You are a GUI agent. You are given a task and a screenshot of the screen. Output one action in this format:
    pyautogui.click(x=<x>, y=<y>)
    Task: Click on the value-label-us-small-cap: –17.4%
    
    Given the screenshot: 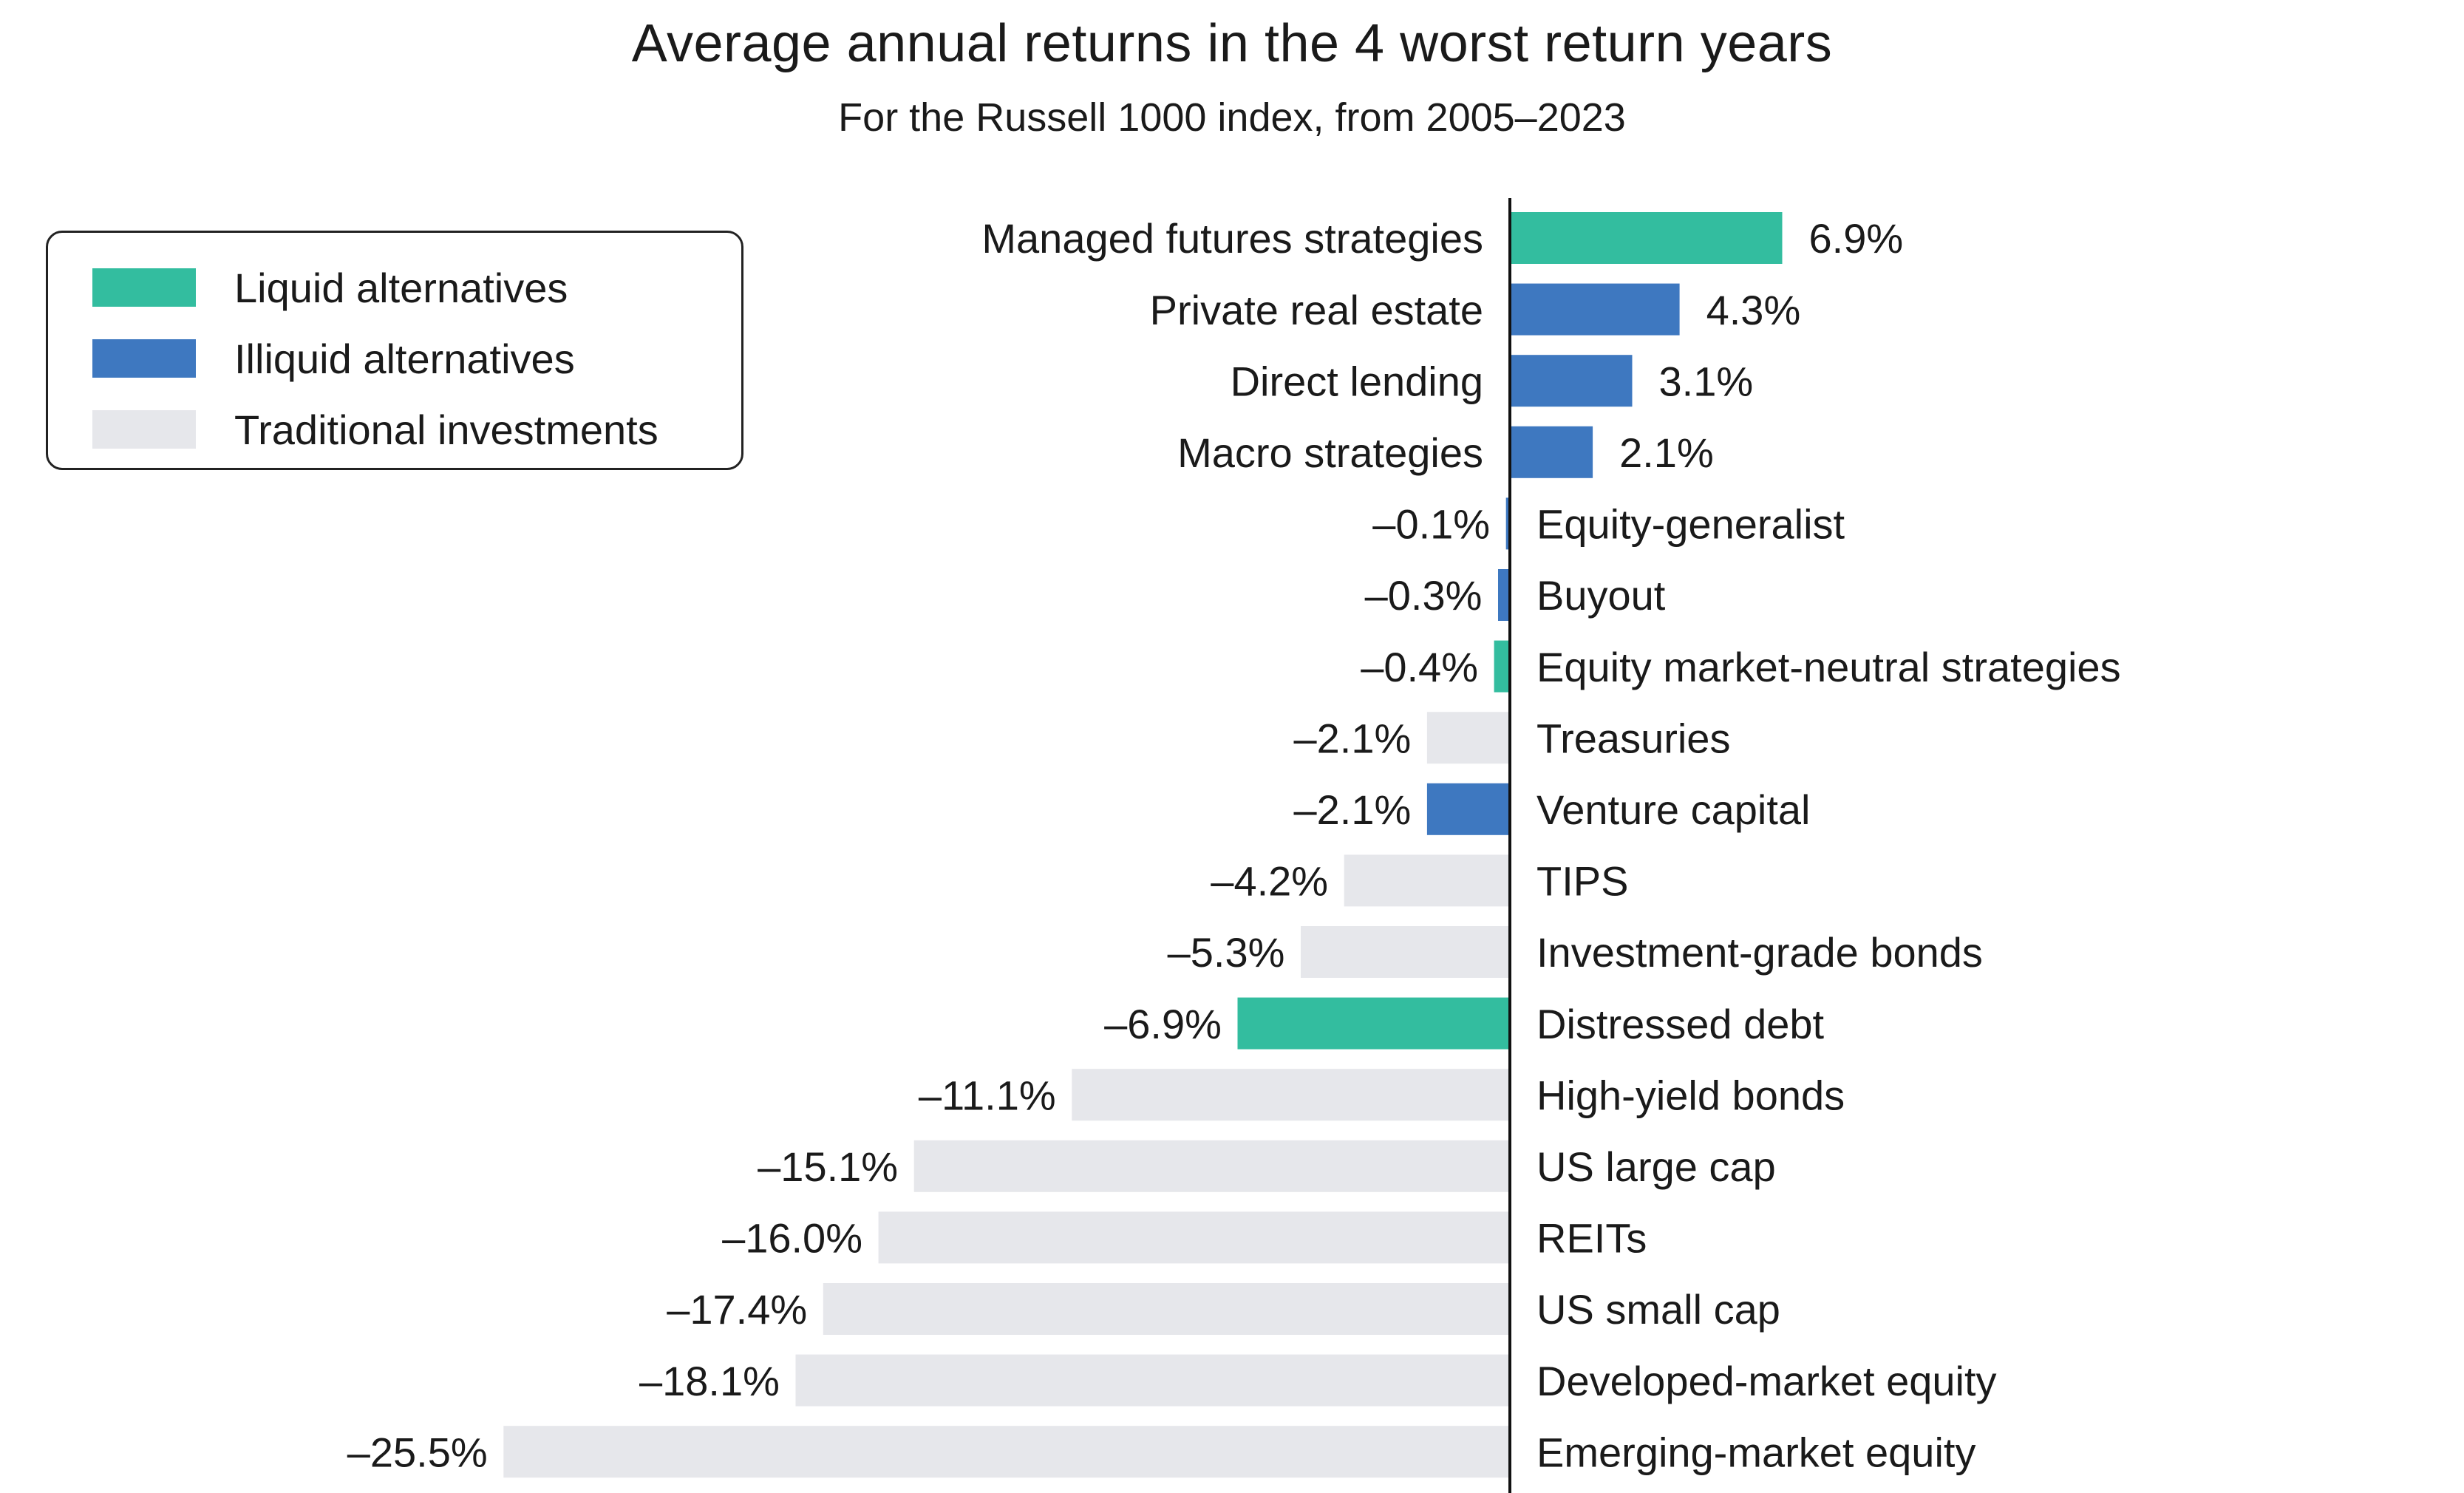 What is the action you would take?
    pyautogui.click(x=737, y=1309)
    